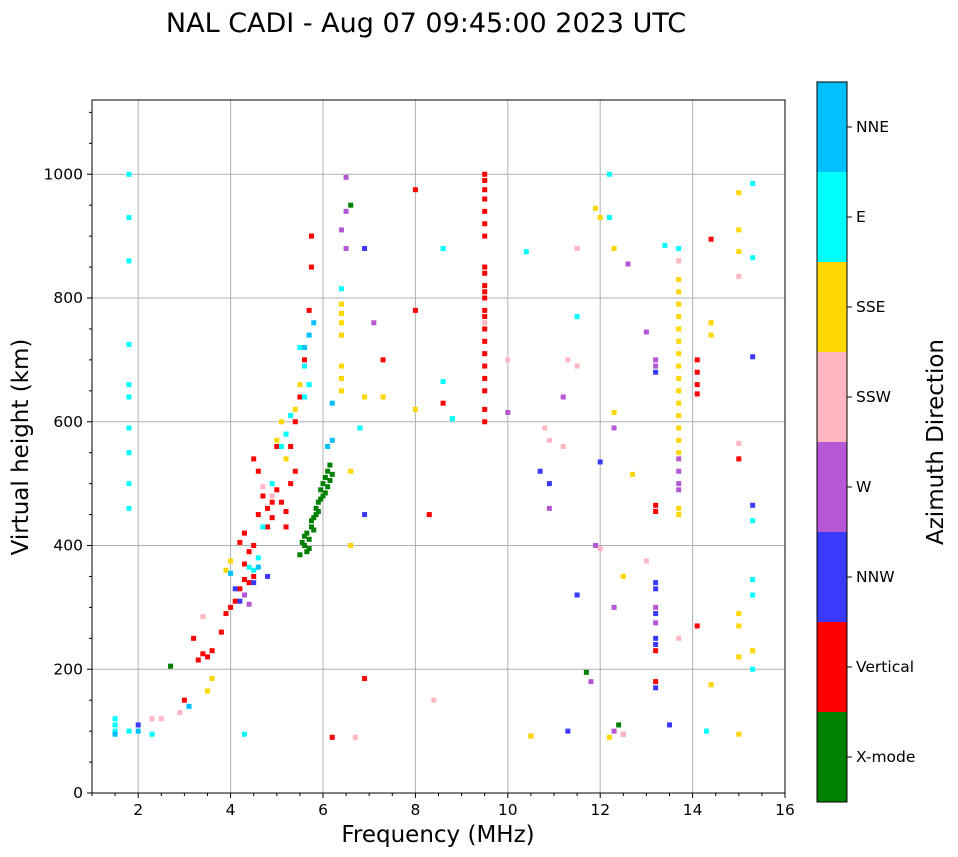 The width and height of the screenshot is (958, 857). Describe the element at coordinates (437, 835) in the screenshot. I see `x-axis-label: Frequency (MHz)` at that location.